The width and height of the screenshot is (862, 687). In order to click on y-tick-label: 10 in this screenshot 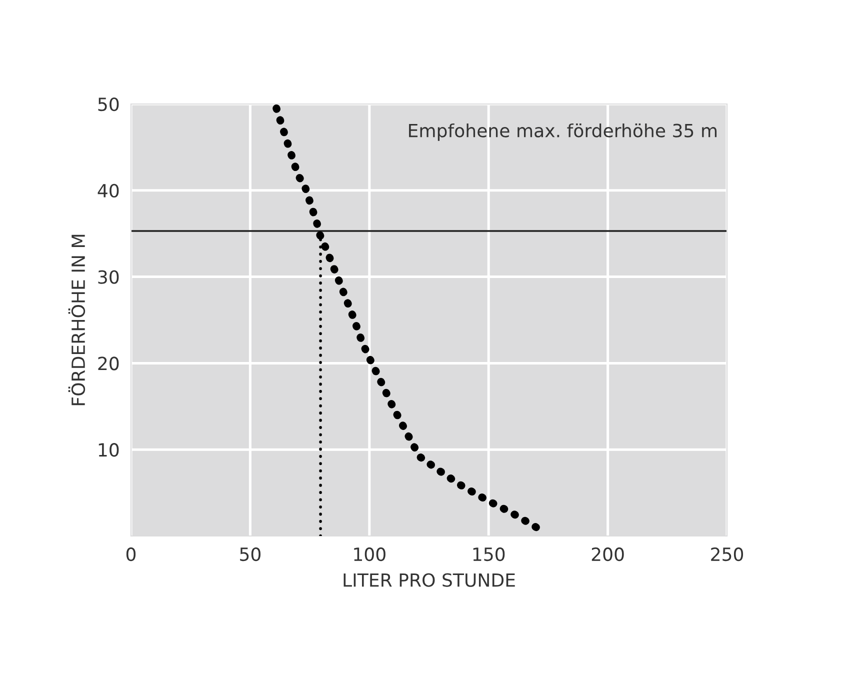, I will do `click(108, 450)`.